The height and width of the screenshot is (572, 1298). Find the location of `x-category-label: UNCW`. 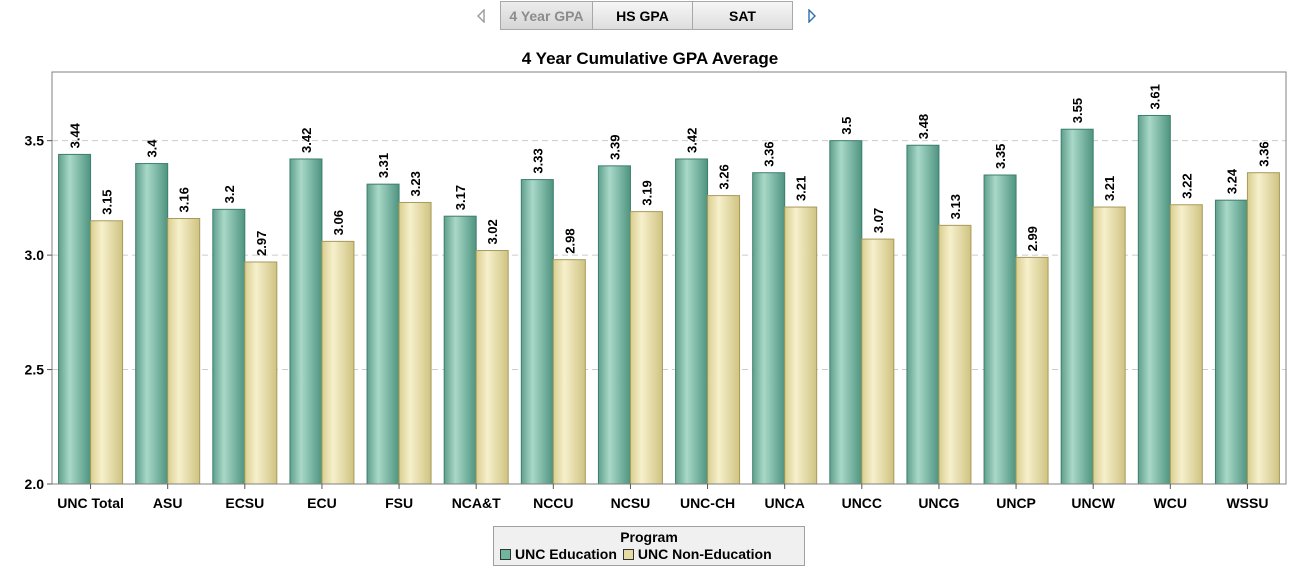

x-category-label: UNCW is located at coordinates (1093, 503).